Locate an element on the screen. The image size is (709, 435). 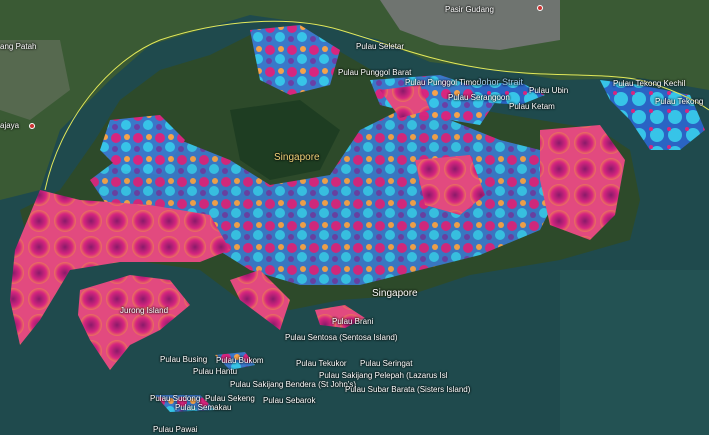
johor-urban-west is located at coordinates (35, 80).